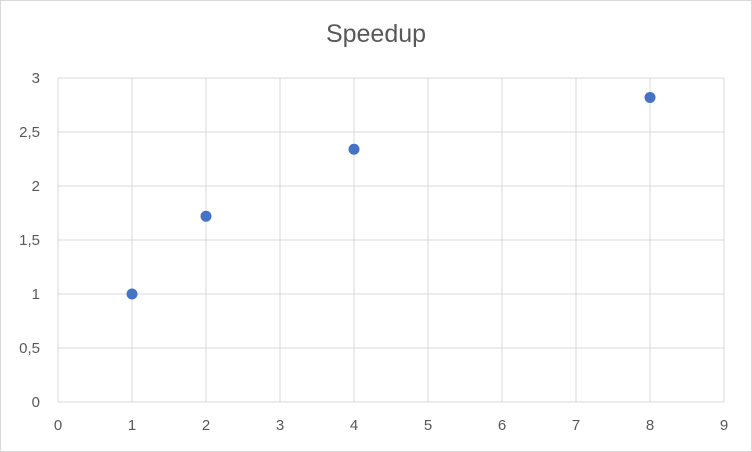 This screenshot has width=752, height=452. What do you see at coordinates (376, 34) in the screenshot?
I see `chart-title: Speedup` at bounding box center [376, 34].